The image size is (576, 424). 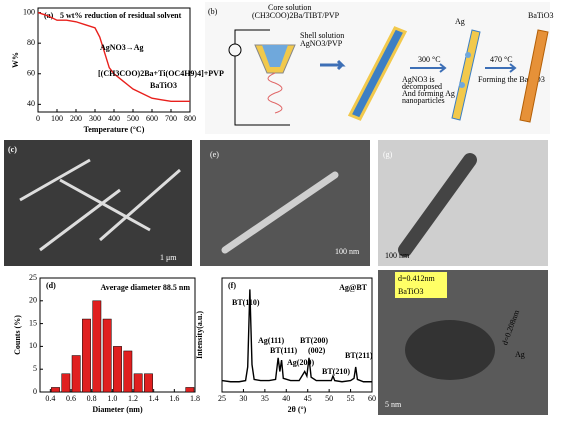 I want to click on y-tick-label: 15, so click(x=33, y=322).